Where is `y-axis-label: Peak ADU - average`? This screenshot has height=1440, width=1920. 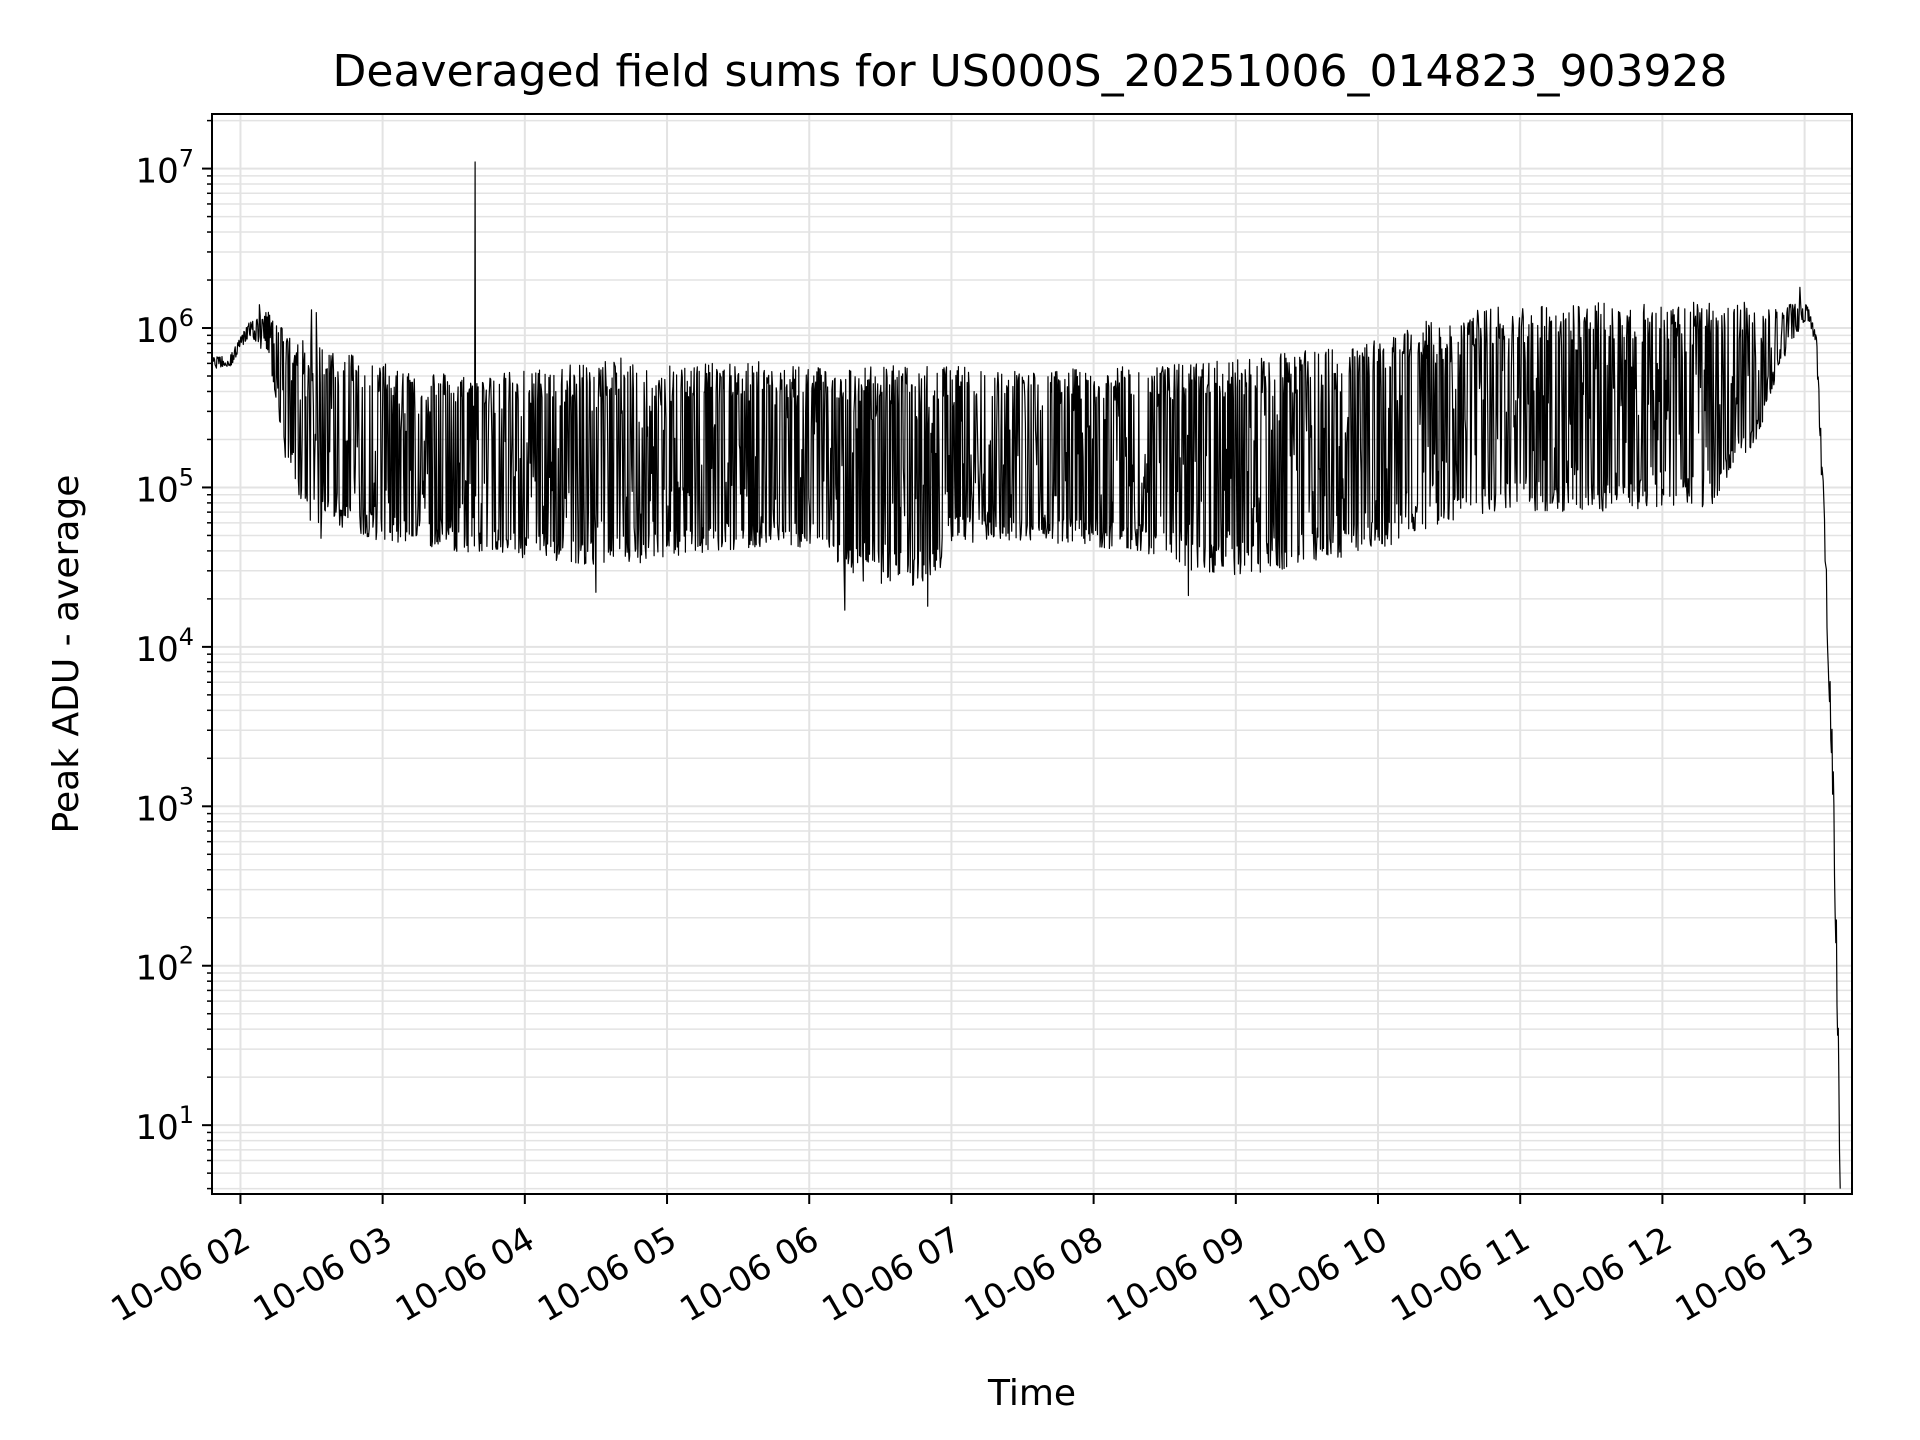
y-axis-label: Peak ADU - average is located at coordinates (66, 654).